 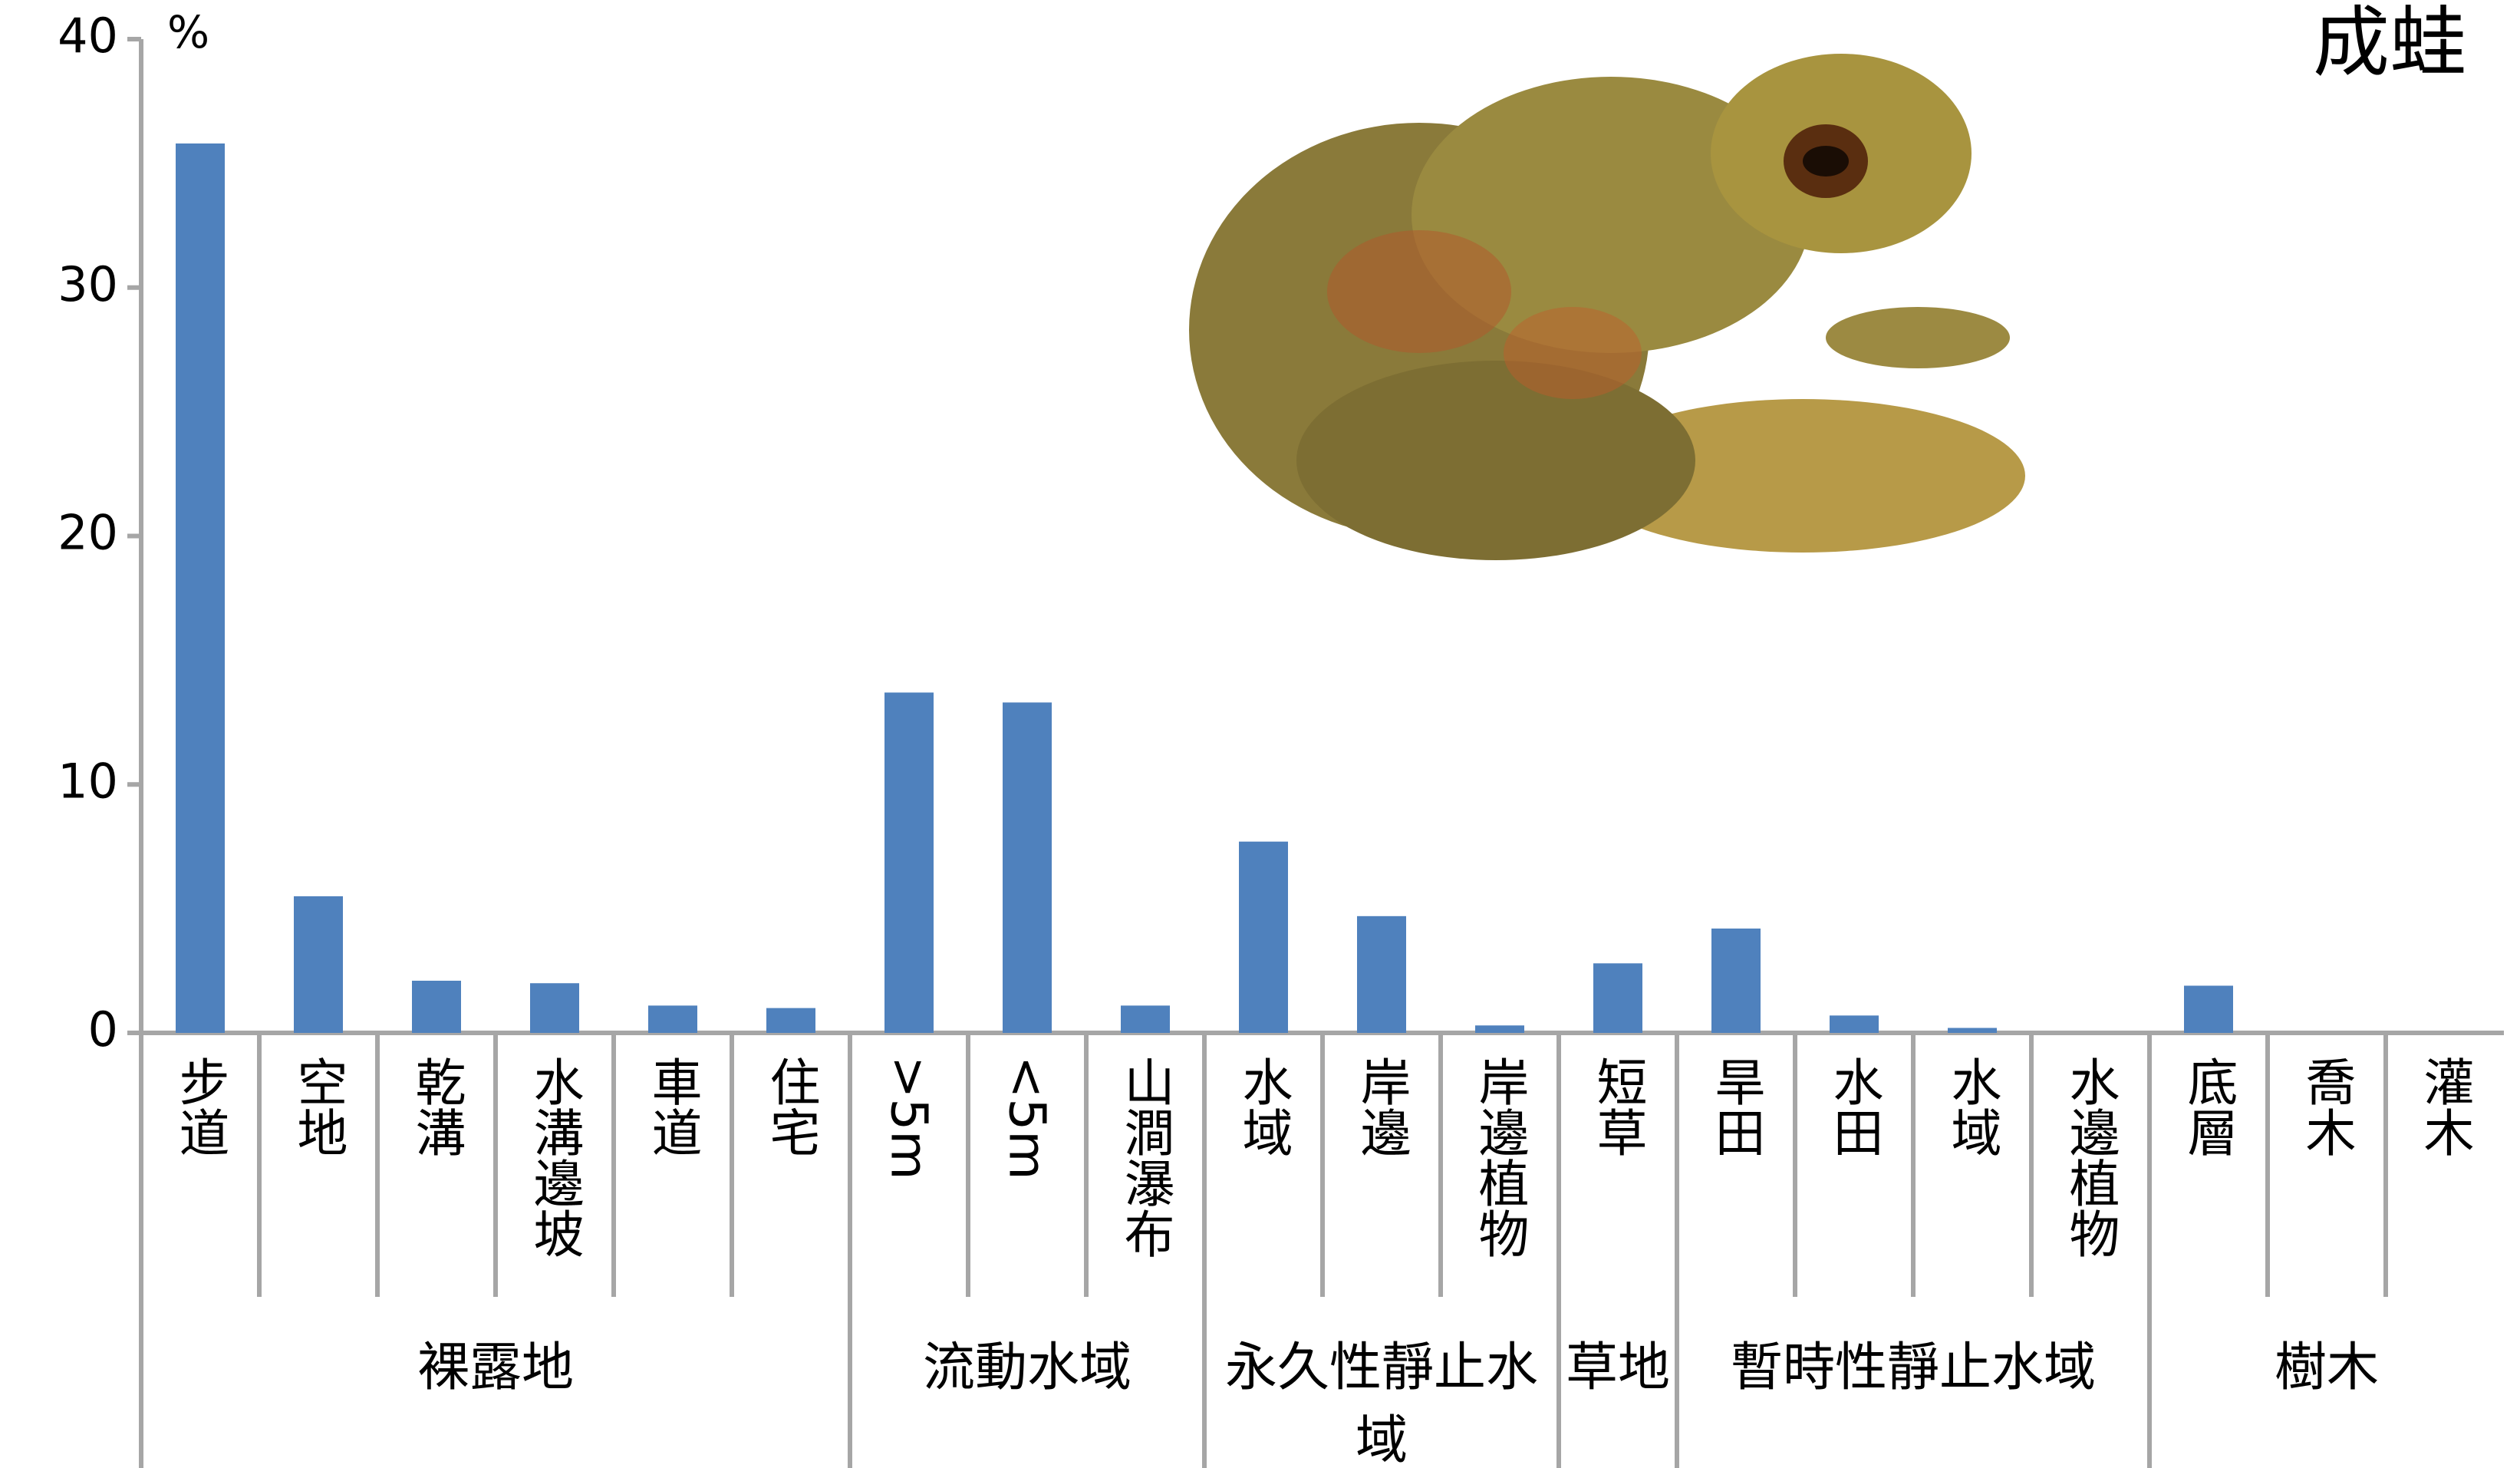 I want to click on y-tick-label: 30, so click(x=88, y=284).